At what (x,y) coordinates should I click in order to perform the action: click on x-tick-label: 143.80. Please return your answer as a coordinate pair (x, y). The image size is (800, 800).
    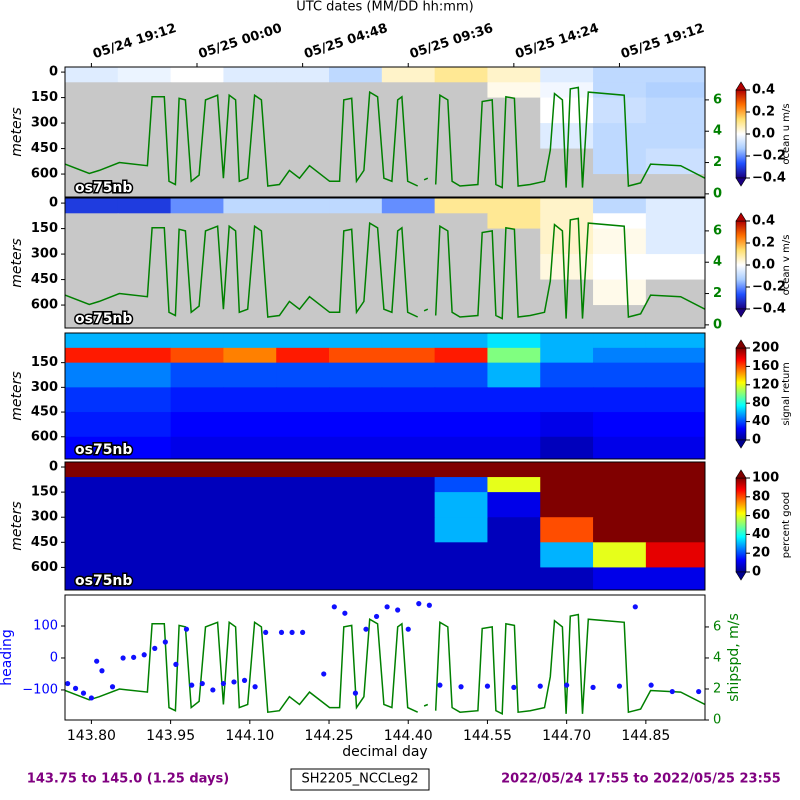
    Looking at the image, I should click on (91, 736).